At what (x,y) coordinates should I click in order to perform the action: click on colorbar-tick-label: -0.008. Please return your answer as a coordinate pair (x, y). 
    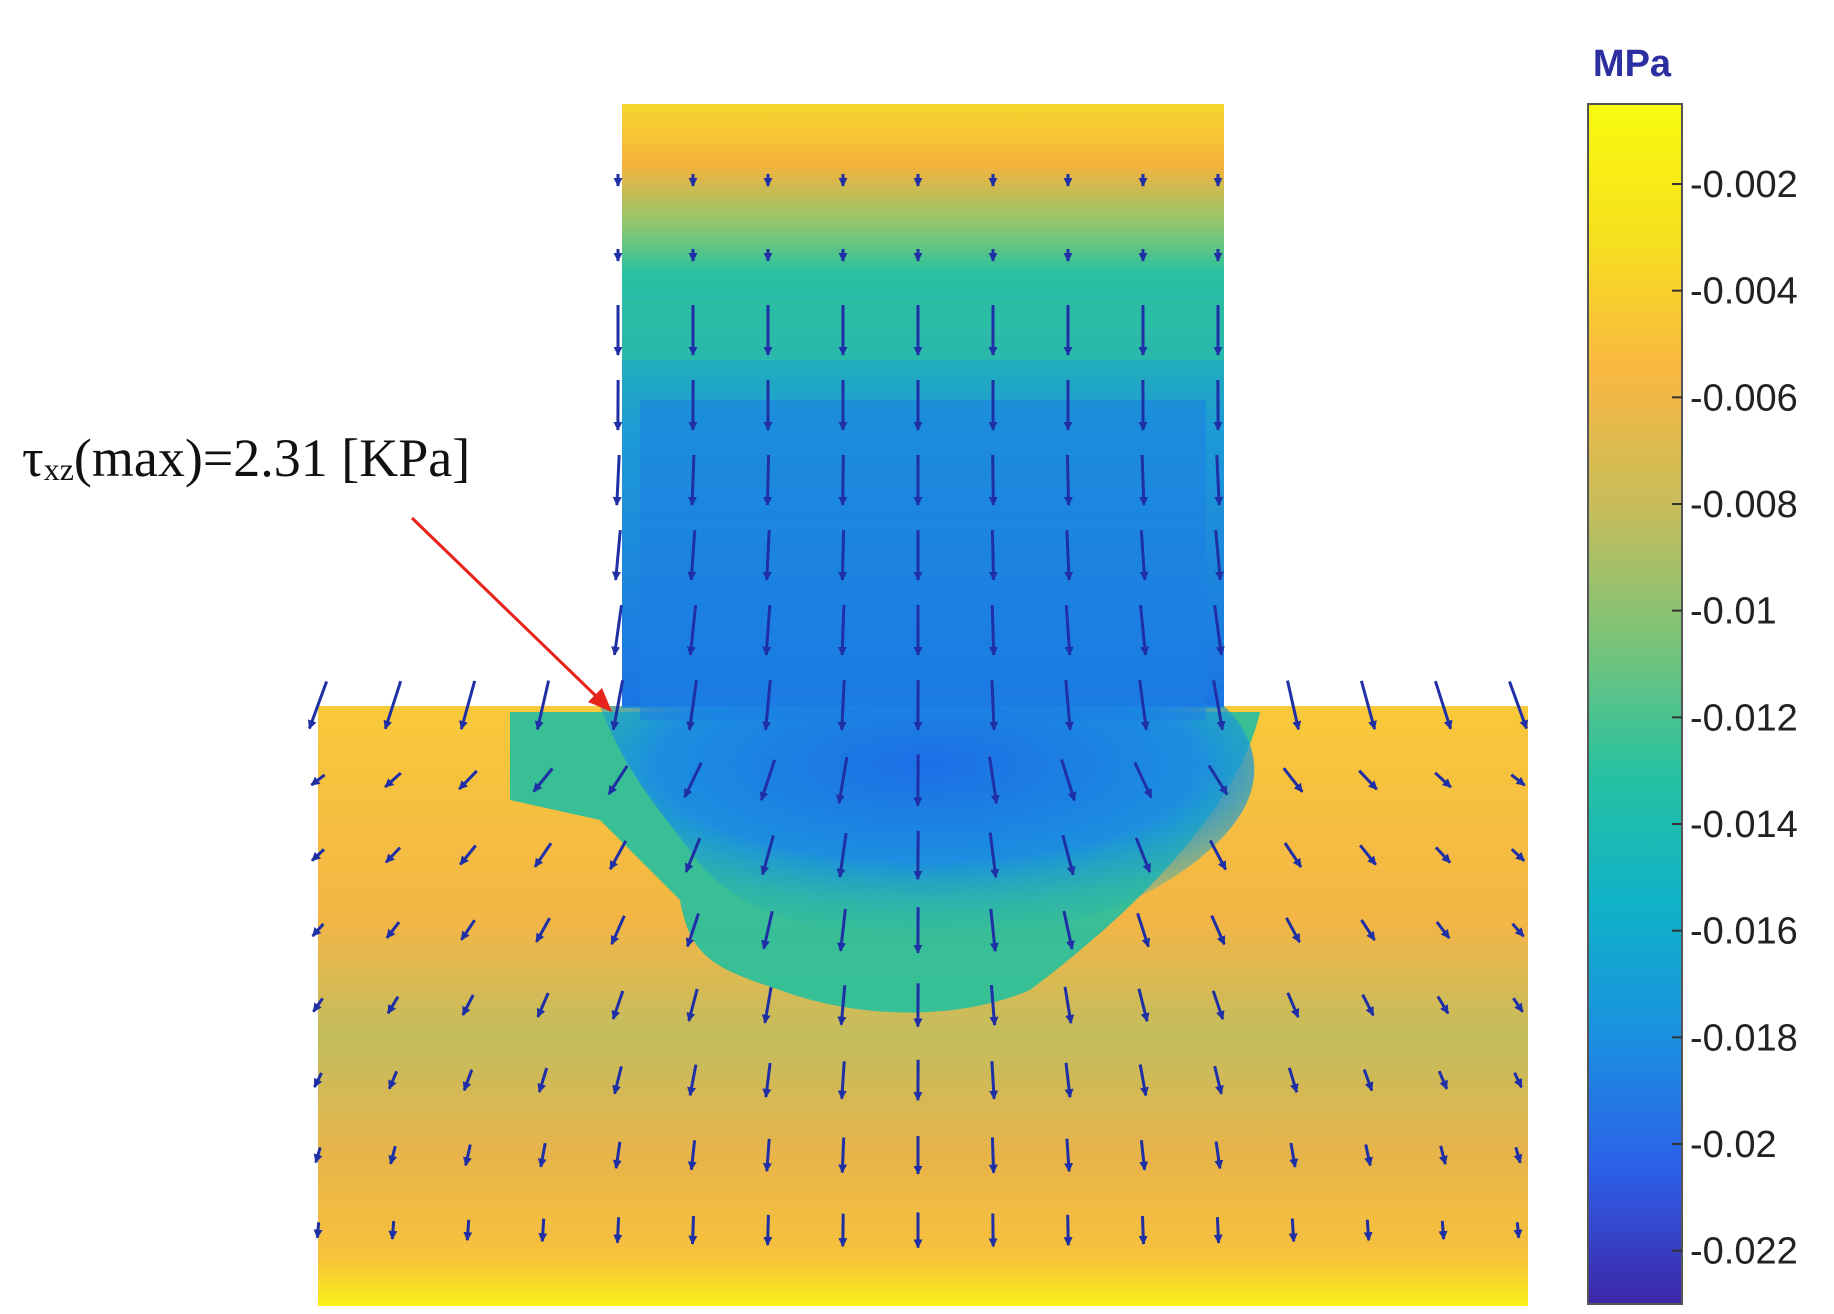
    Looking at the image, I should click on (1744, 505).